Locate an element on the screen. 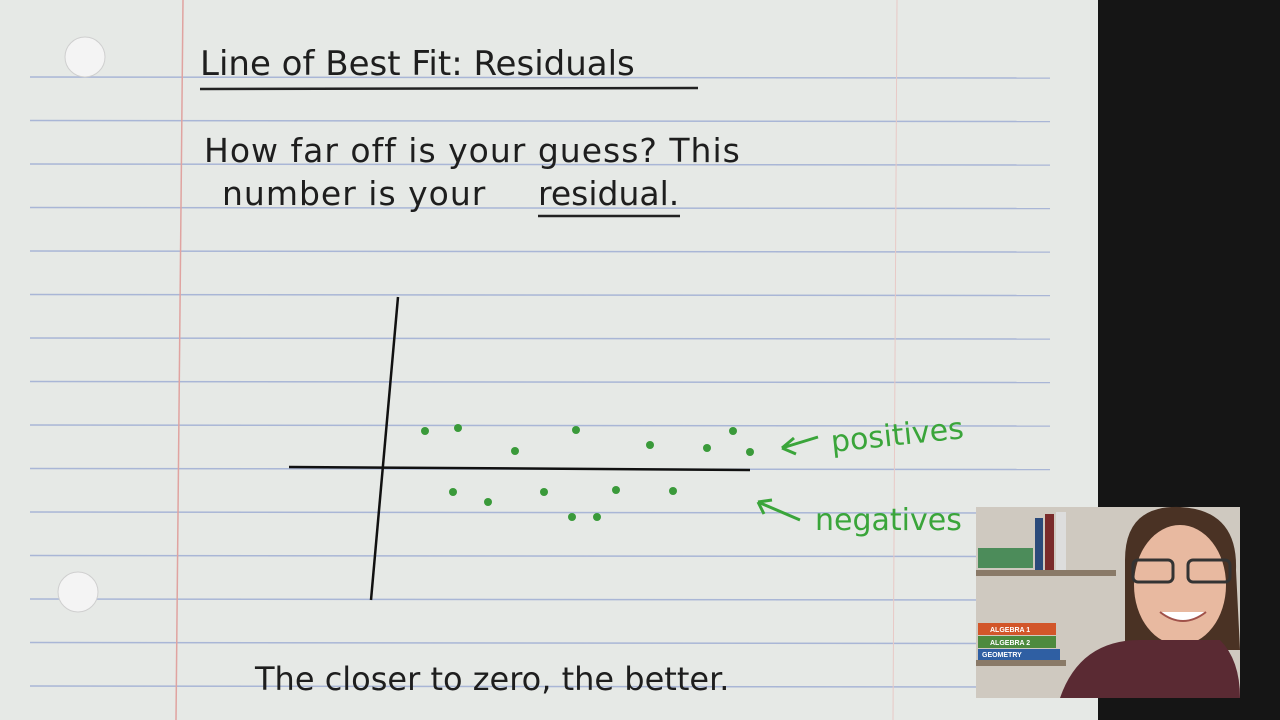  book-label: GEOMETRY is located at coordinates (1002, 655).